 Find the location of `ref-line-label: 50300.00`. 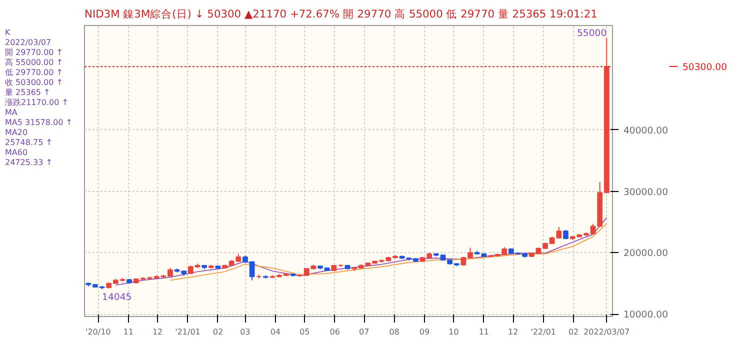

ref-line-label: 50300.00 is located at coordinates (705, 68).